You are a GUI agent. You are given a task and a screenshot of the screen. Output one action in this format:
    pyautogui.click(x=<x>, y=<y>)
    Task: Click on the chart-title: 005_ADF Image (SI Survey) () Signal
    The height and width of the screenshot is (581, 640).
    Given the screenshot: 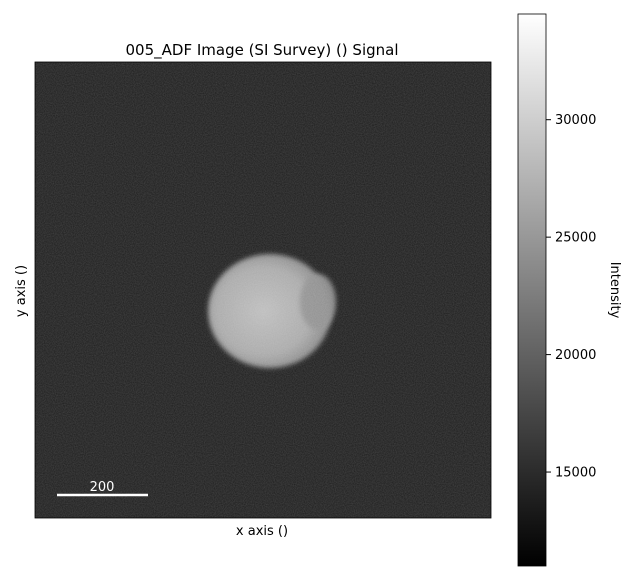 What is the action you would take?
    pyautogui.click(x=262, y=50)
    